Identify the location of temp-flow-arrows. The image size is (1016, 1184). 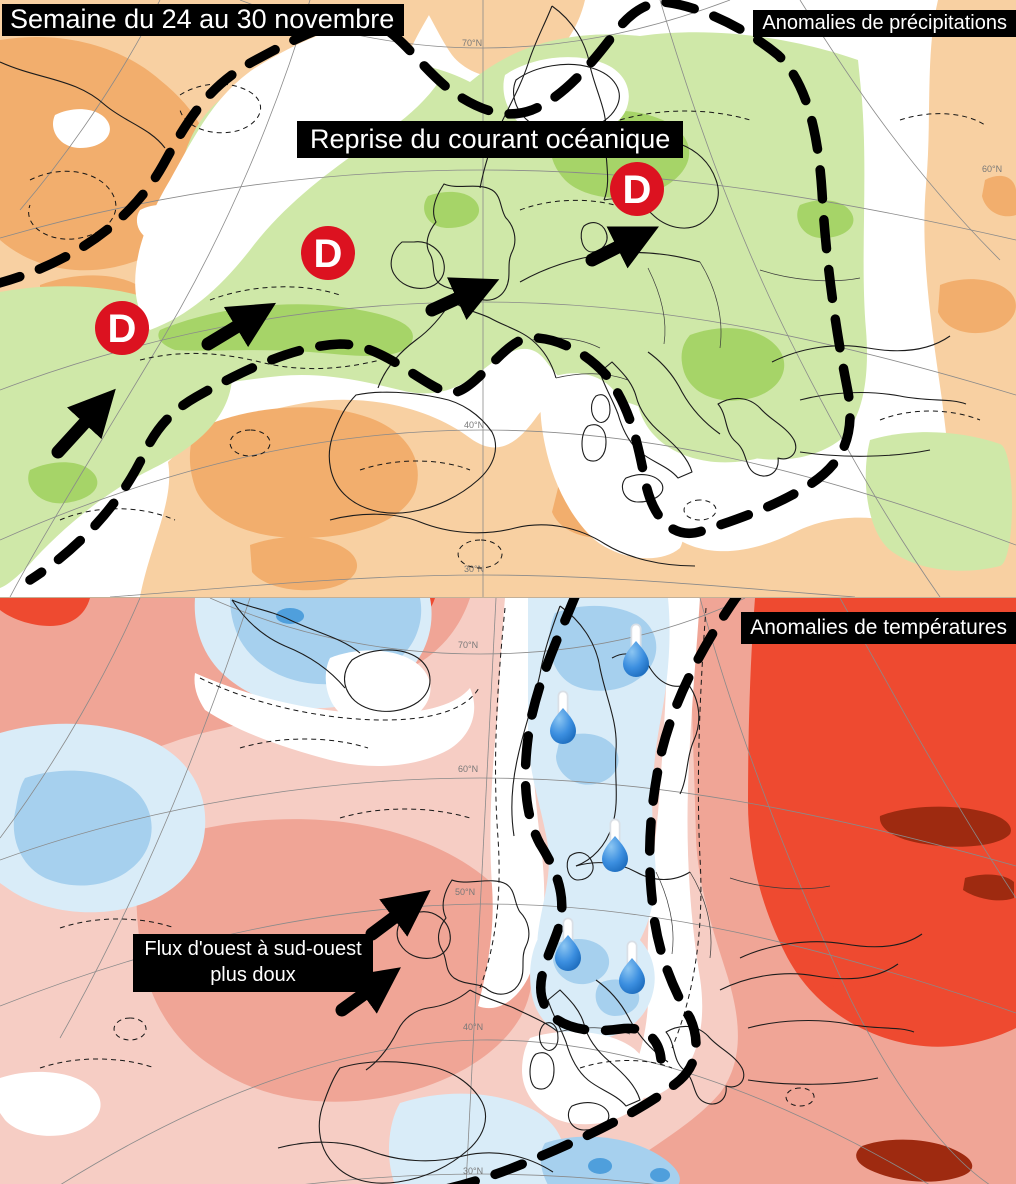
(383, 953).